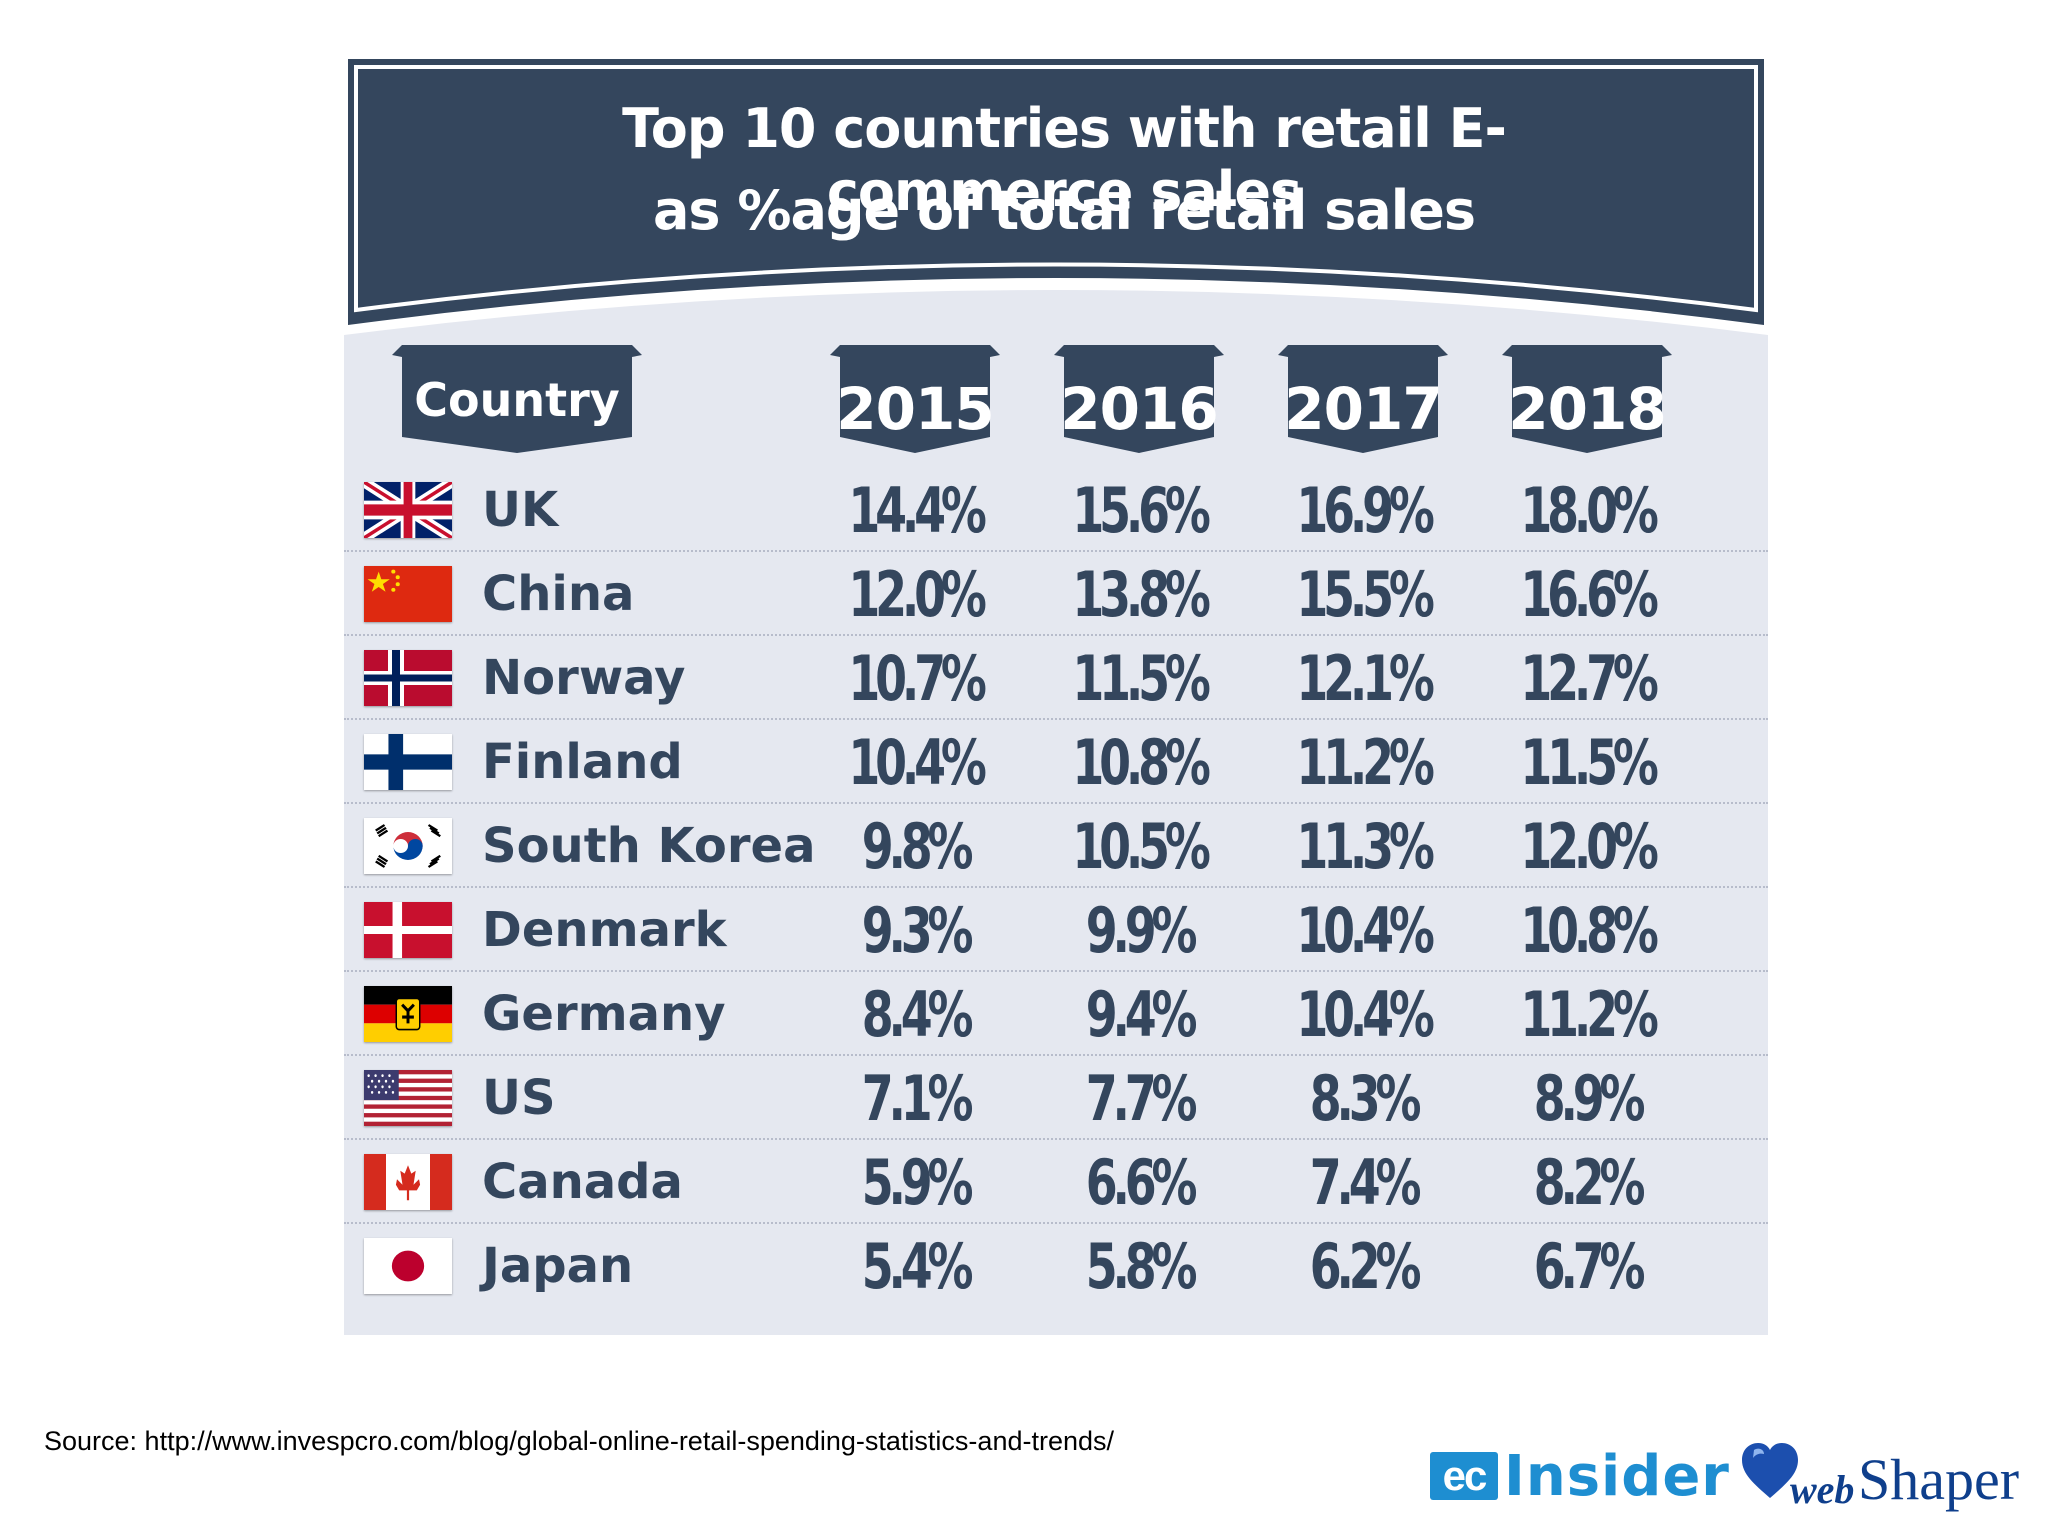 This screenshot has width=2048, height=1536. Describe the element at coordinates (408, 594) in the screenshot. I see `china-flag-icon` at that location.